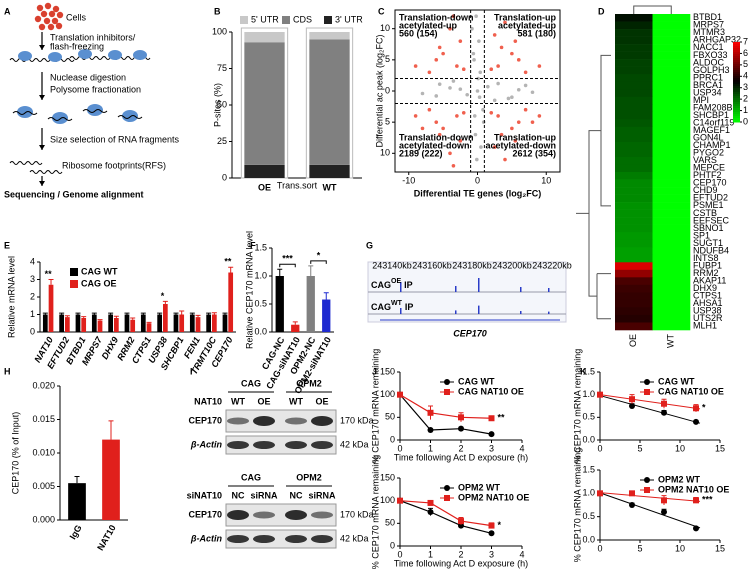 This screenshot has height=574, width=754. Describe the element at coordinates (330, 187) in the screenshot. I see `x-tick-label: WT` at that location.